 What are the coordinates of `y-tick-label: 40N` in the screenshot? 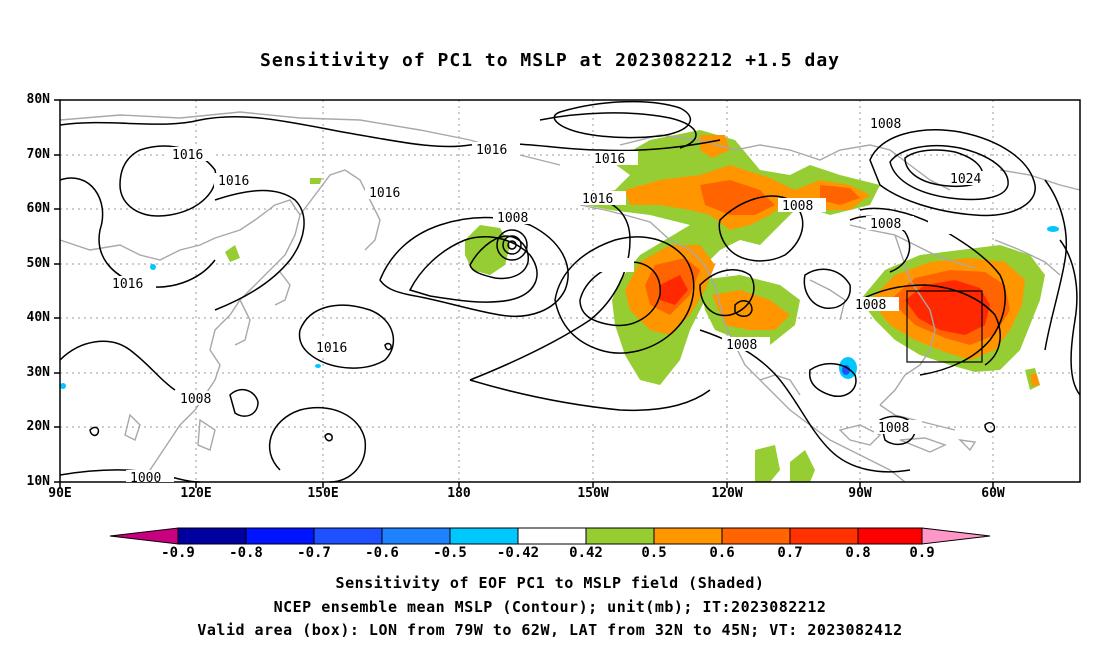 It's located at (38, 317).